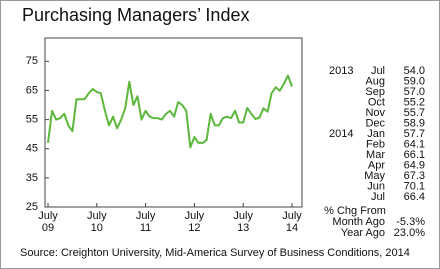 The image size is (440, 269). I want to click on table-month: Mar, so click(375, 155).